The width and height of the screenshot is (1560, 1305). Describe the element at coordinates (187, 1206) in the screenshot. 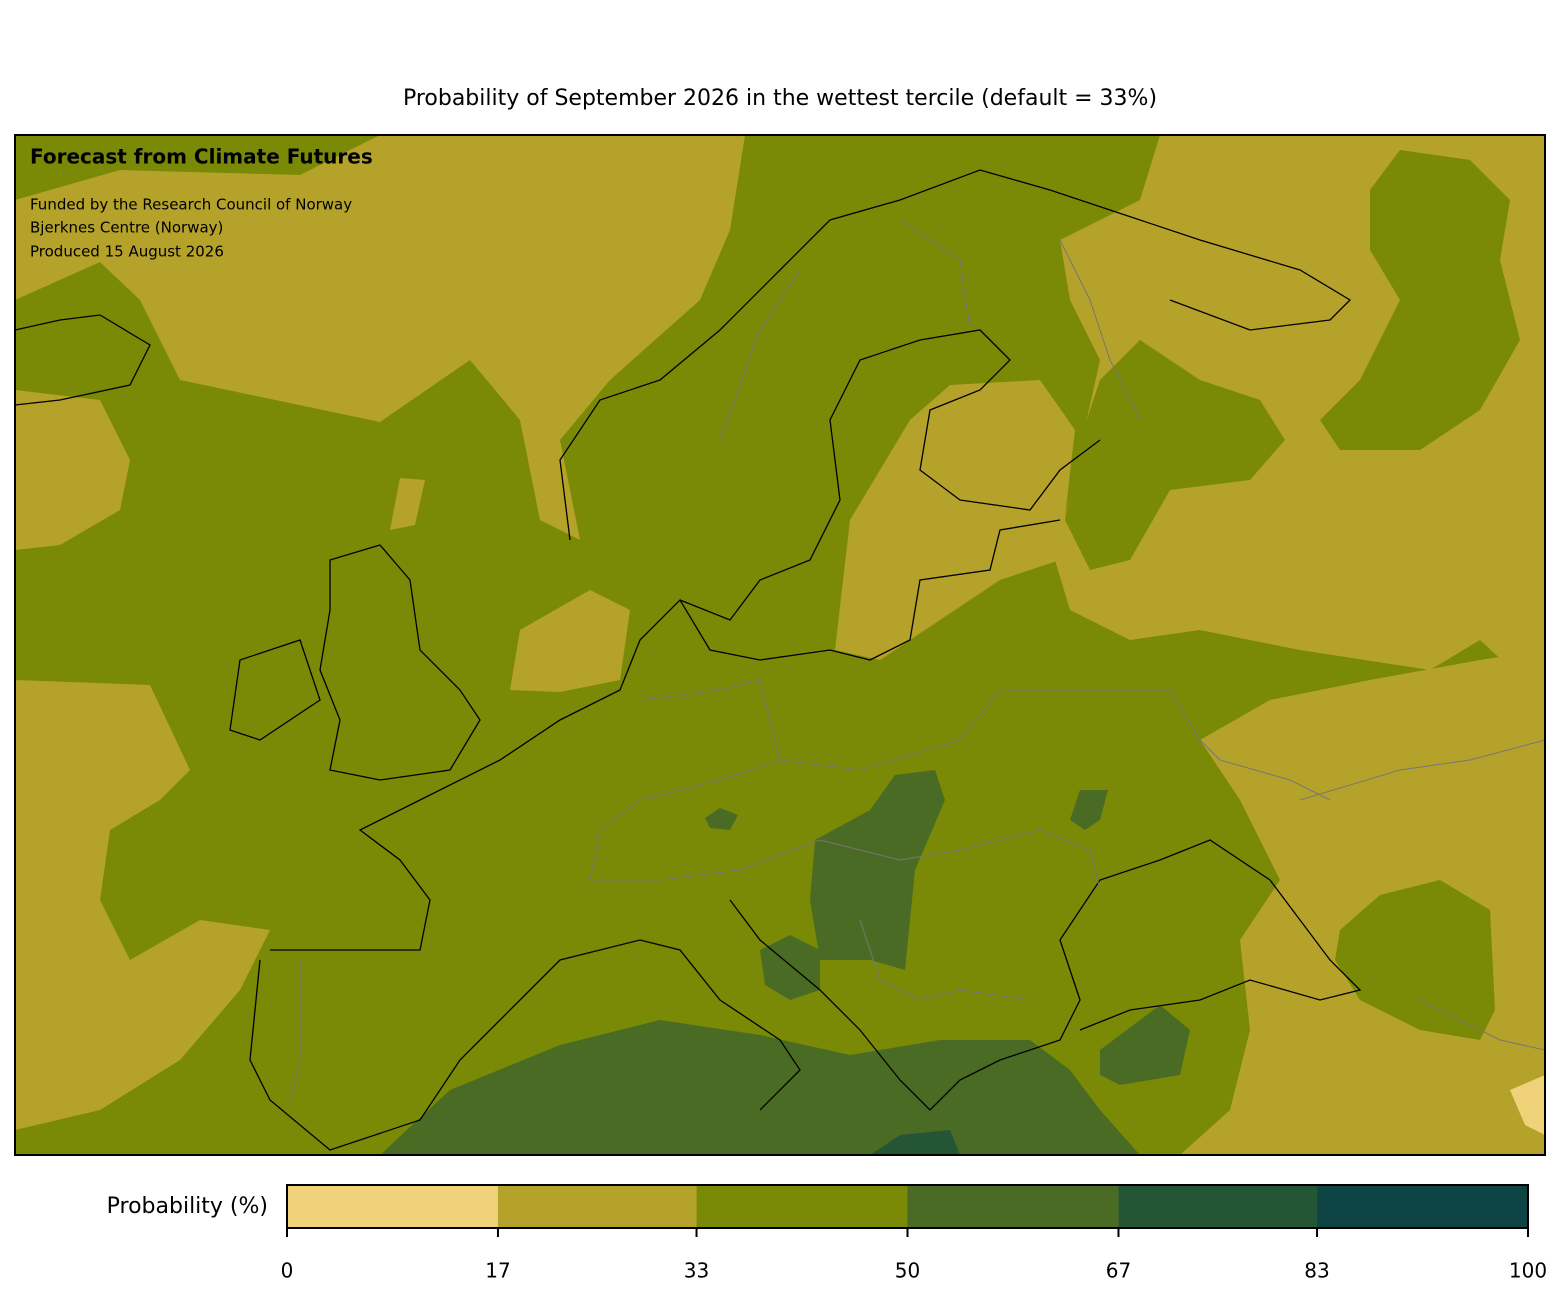

I see `colorbar-label: Probability (%)` at that location.